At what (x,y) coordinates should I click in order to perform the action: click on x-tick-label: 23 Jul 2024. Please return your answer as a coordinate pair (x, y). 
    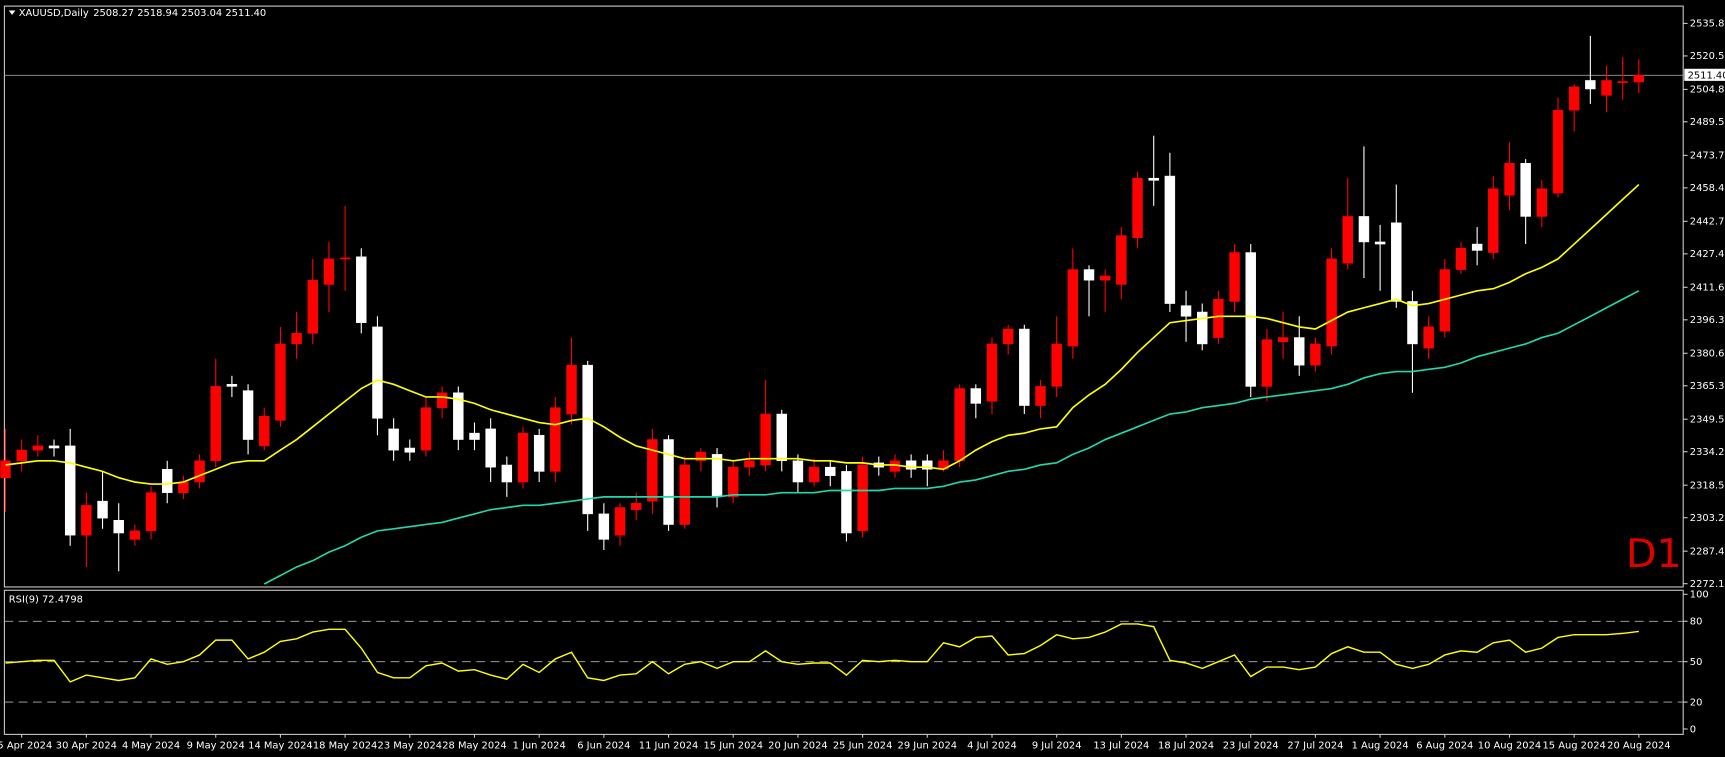
    Looking at the image, I should click on (1251, 746).